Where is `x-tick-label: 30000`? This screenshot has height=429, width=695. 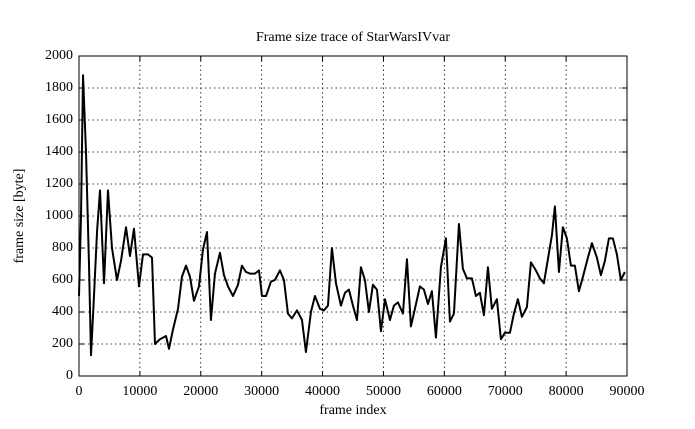 x-tick-label: 30000 is located at coordinates (261, 391).